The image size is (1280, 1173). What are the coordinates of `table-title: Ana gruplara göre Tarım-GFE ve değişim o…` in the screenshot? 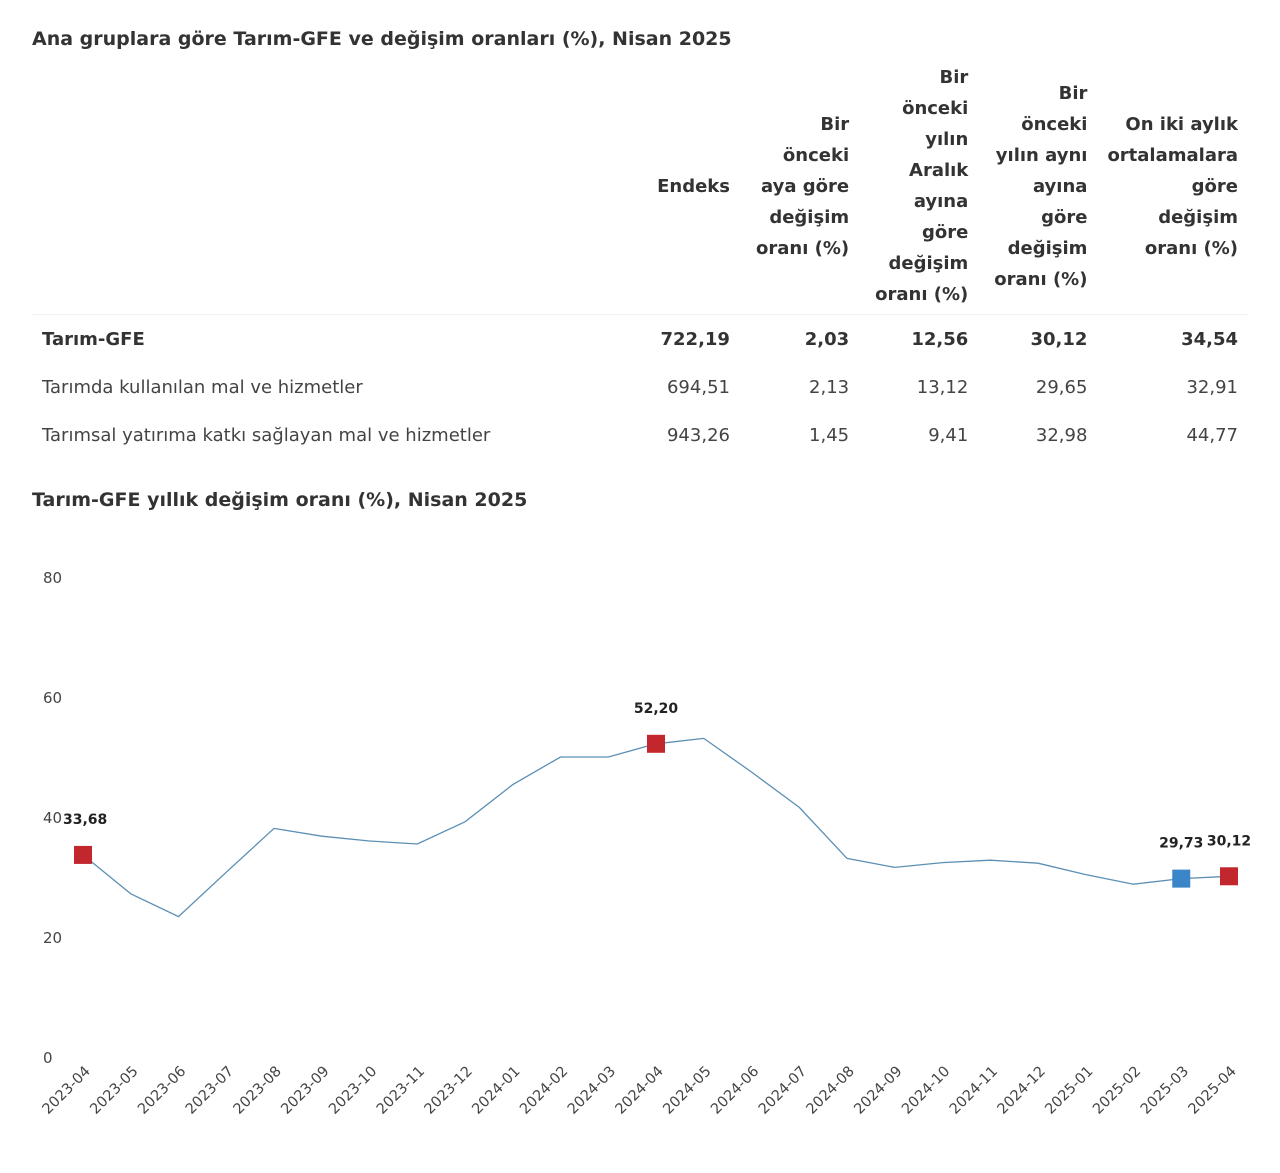 It's located at (382, 39).